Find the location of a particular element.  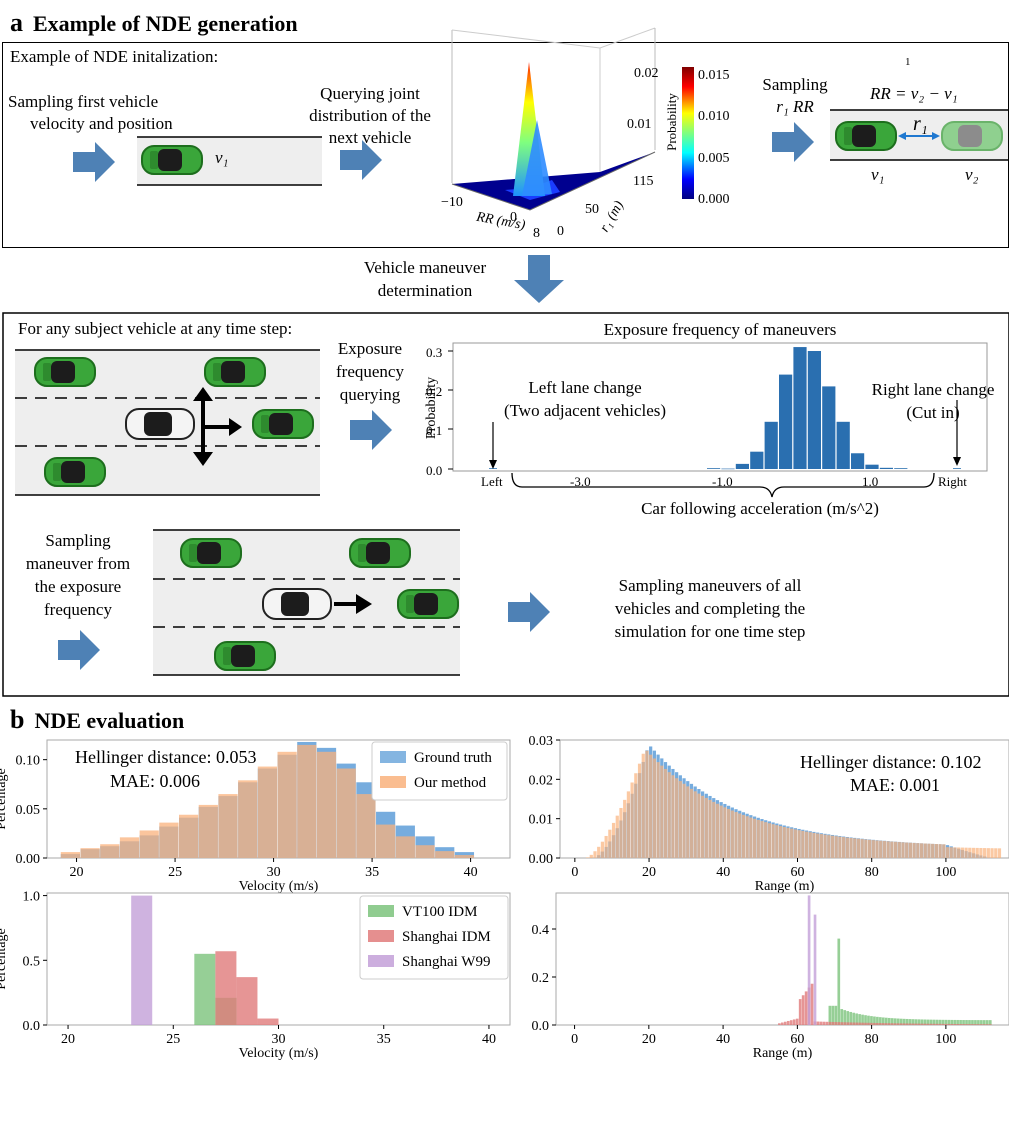

x-tick-label: 60 is located at coordinates (797, 1039).